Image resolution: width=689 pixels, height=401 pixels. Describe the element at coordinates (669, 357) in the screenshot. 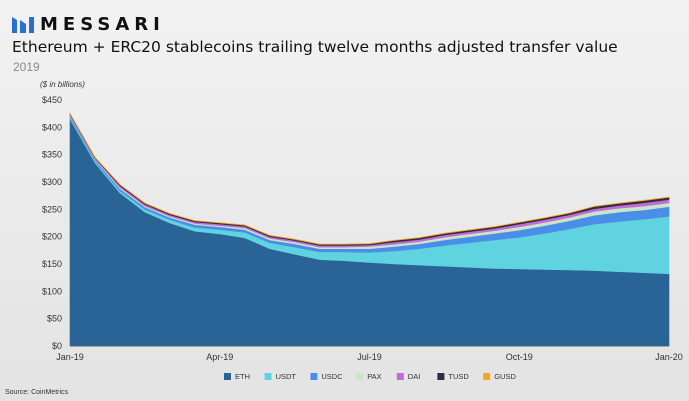

I see `x-tick-label: Jan-20` at that location.